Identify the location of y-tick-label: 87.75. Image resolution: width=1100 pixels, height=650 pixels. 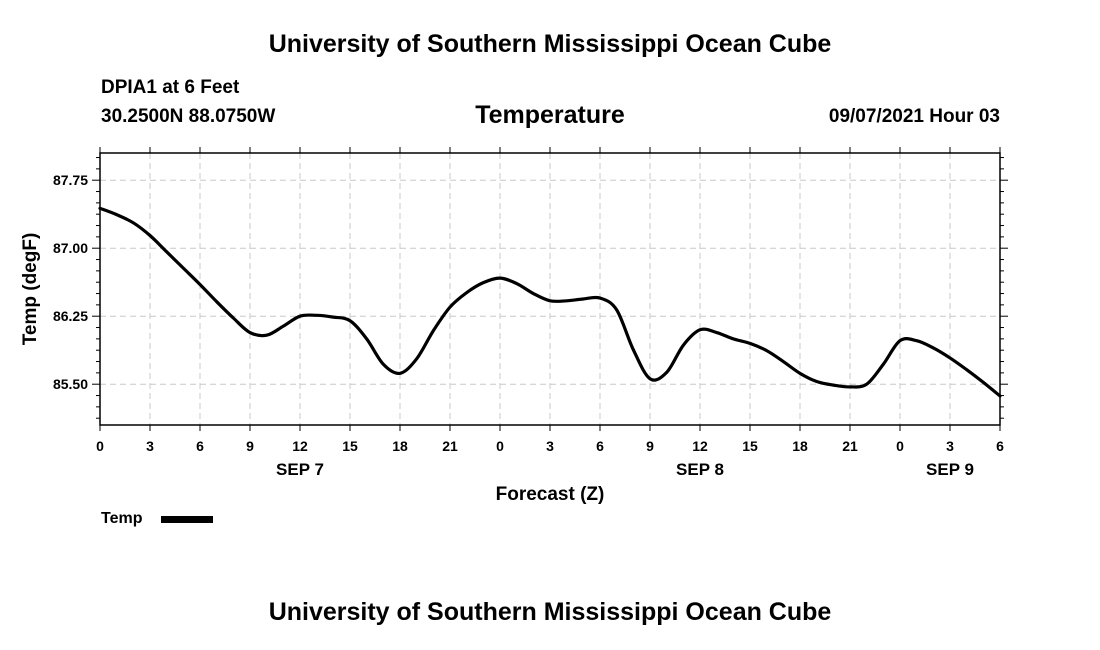
(70, 180).